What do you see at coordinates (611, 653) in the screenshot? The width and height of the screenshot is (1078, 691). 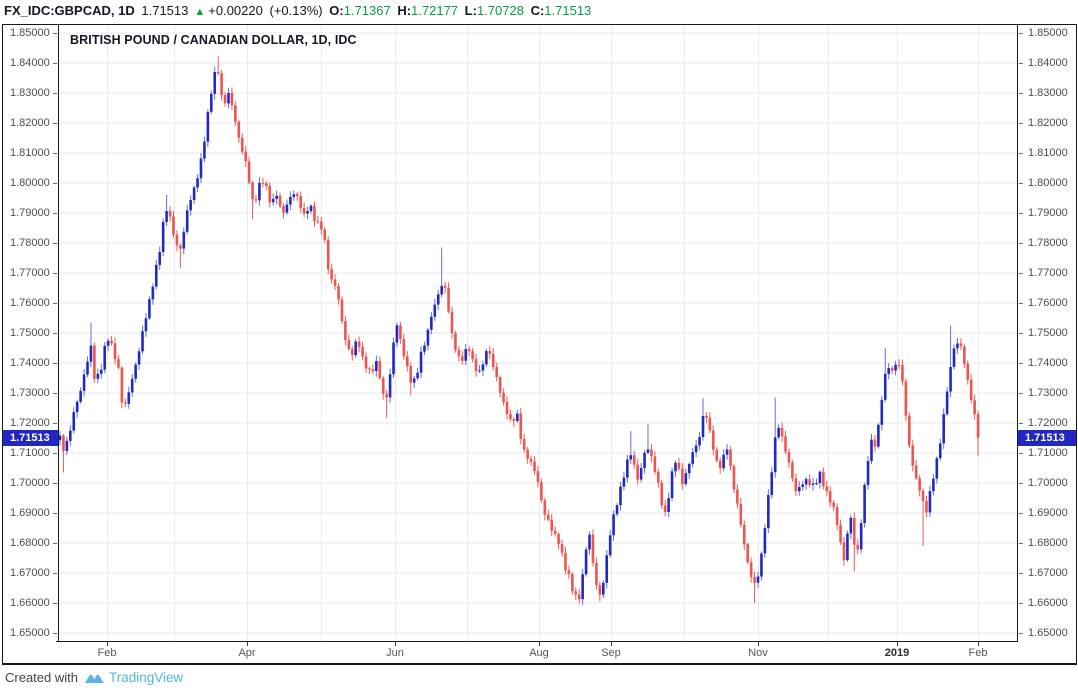 I see `time-axis-label: Sep` at bounding box center [611, 653].